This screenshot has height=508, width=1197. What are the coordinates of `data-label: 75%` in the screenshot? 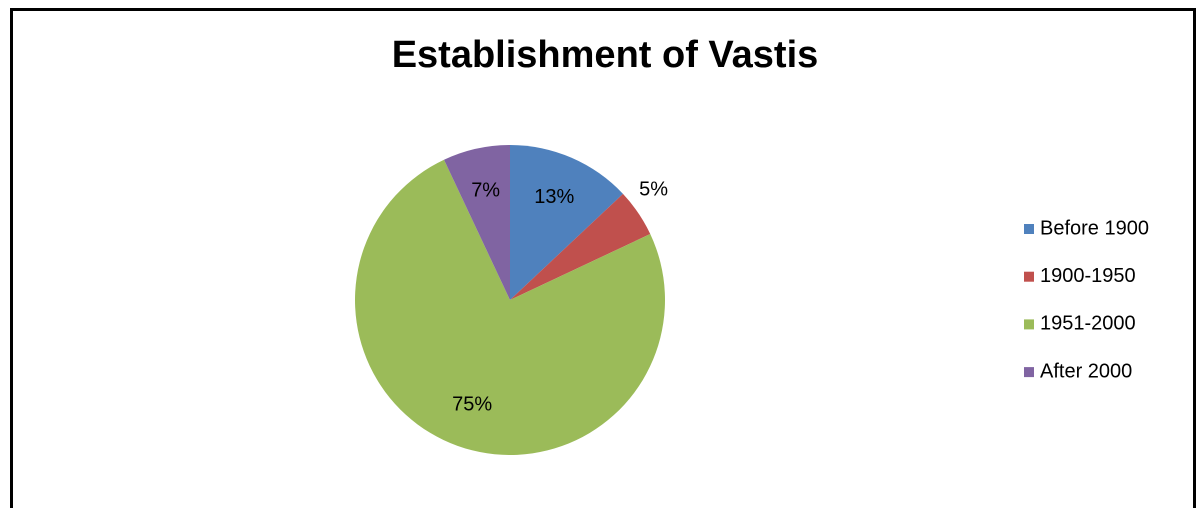 It's located at (472, 404).